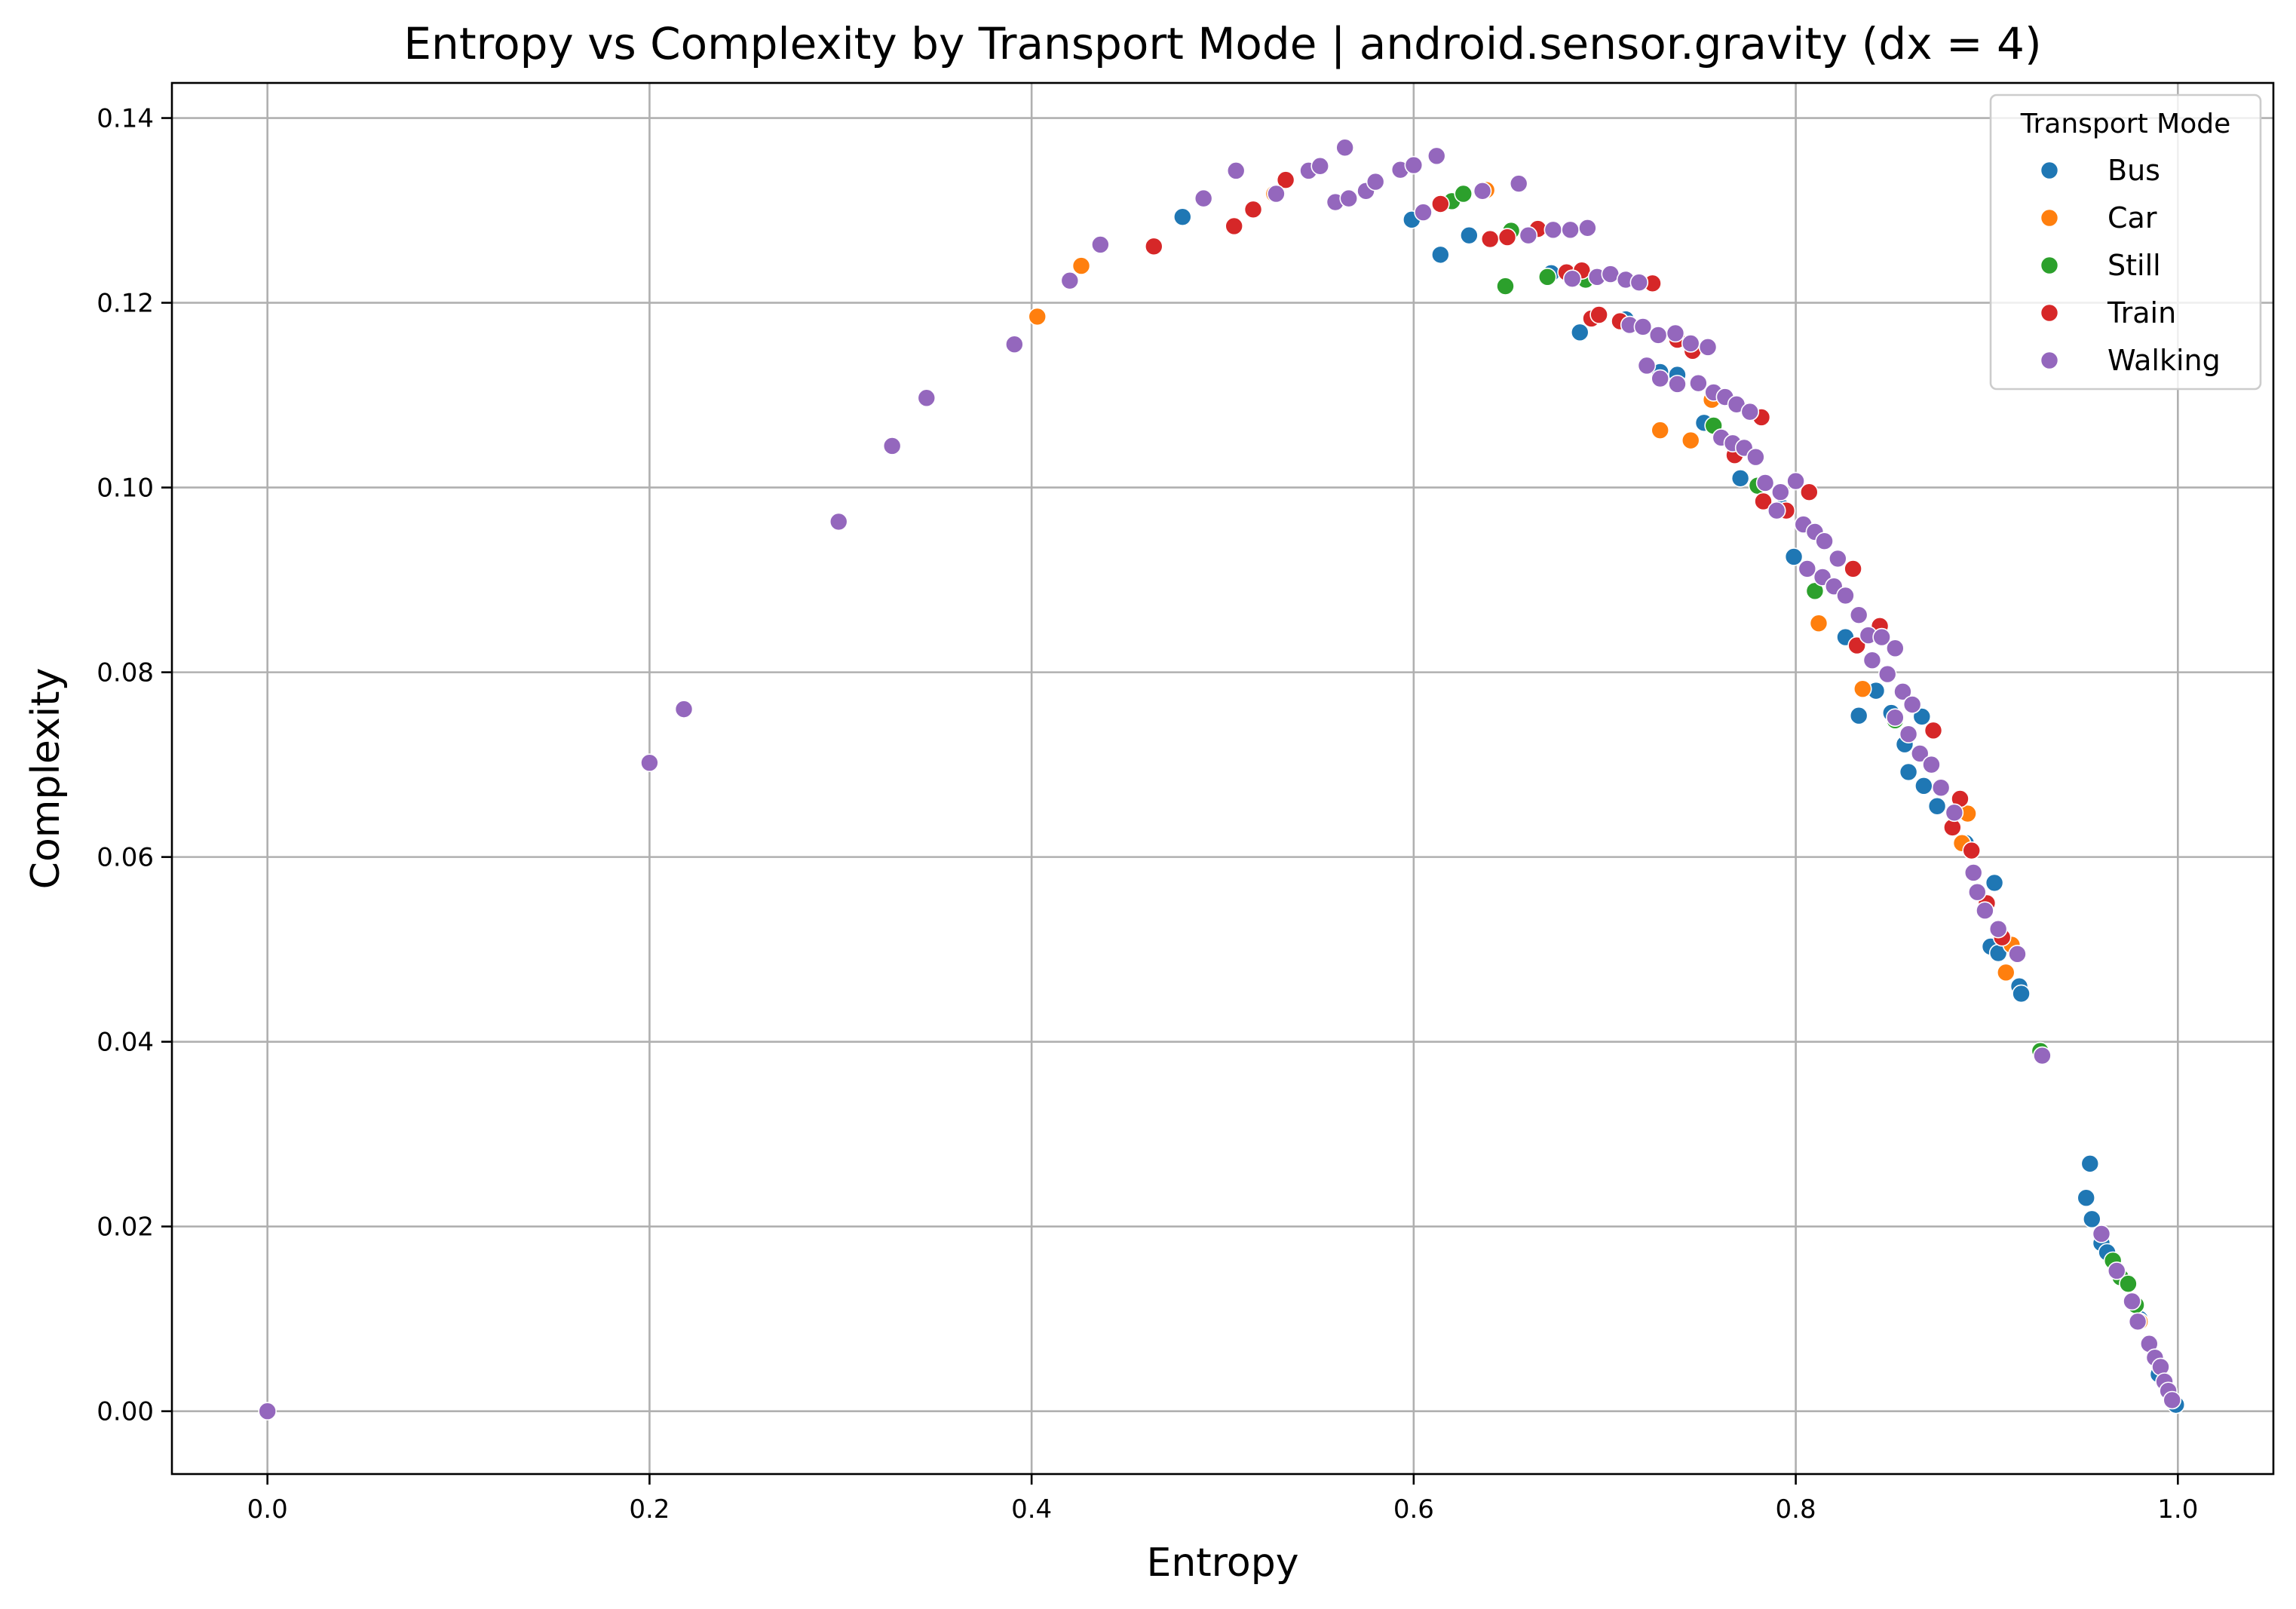  I want to click on legend-item-train: Train, so click(2108, 312).